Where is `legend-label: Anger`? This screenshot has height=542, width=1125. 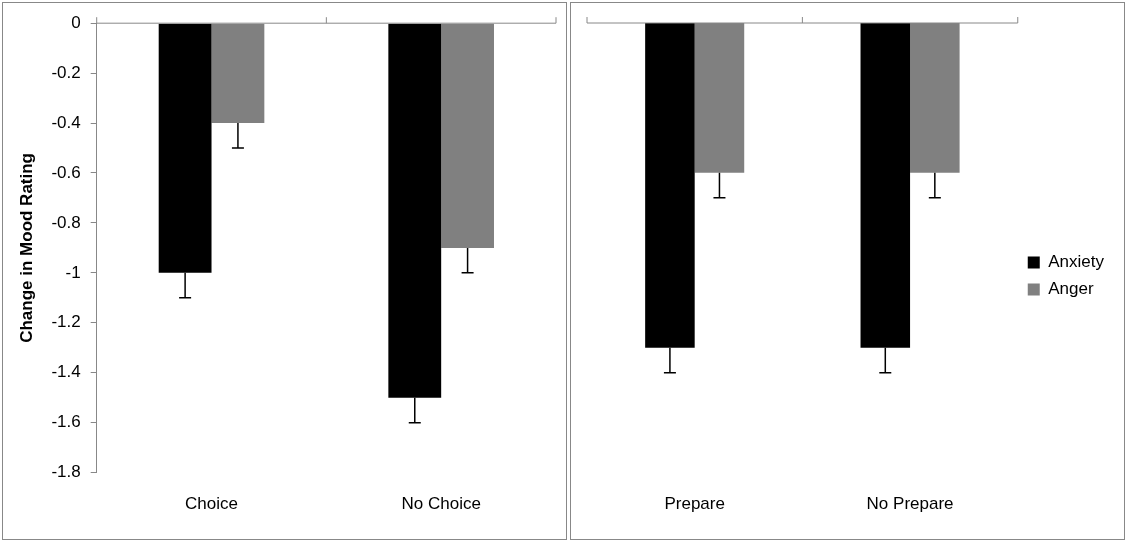
legend-label: Anger is located at coordinates (1071, 289).